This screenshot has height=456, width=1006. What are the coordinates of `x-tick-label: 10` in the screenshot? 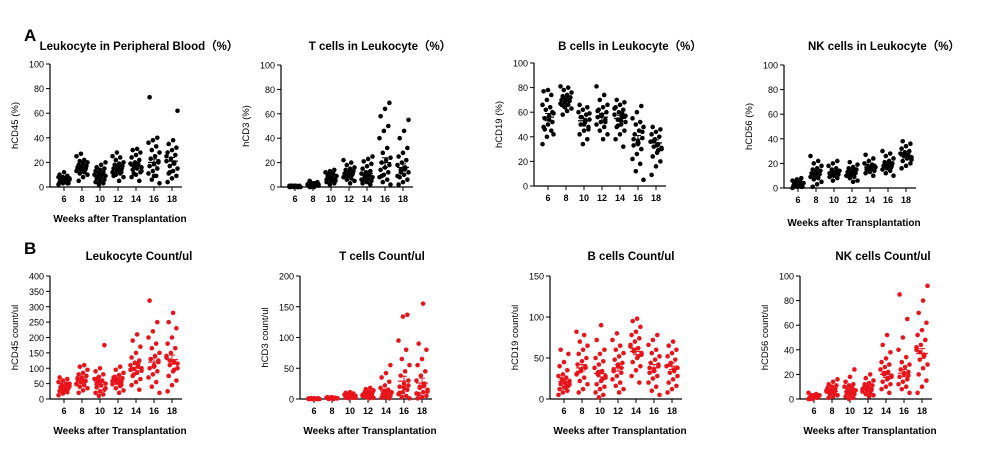 It's located at (600, 411).